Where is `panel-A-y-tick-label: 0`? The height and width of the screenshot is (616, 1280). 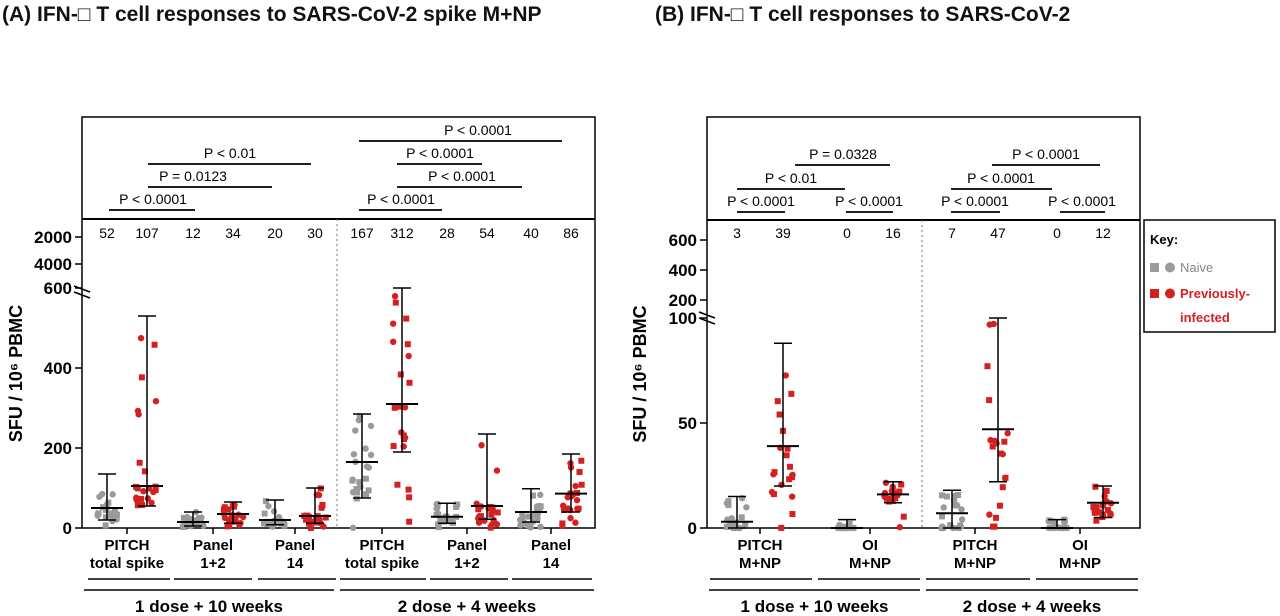
panel-A-y-tick-label: 0 is located at coordinates (67, 528).